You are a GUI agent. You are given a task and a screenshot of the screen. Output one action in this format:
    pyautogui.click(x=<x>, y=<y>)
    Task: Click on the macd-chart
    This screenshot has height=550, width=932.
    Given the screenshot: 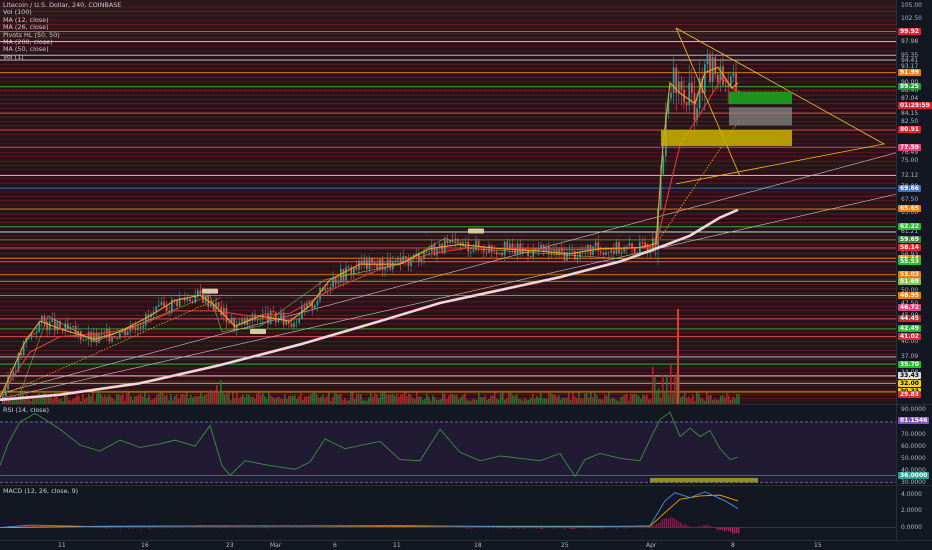 What is the action you would take?
    pyautogui.click(x=448, y=513)
    